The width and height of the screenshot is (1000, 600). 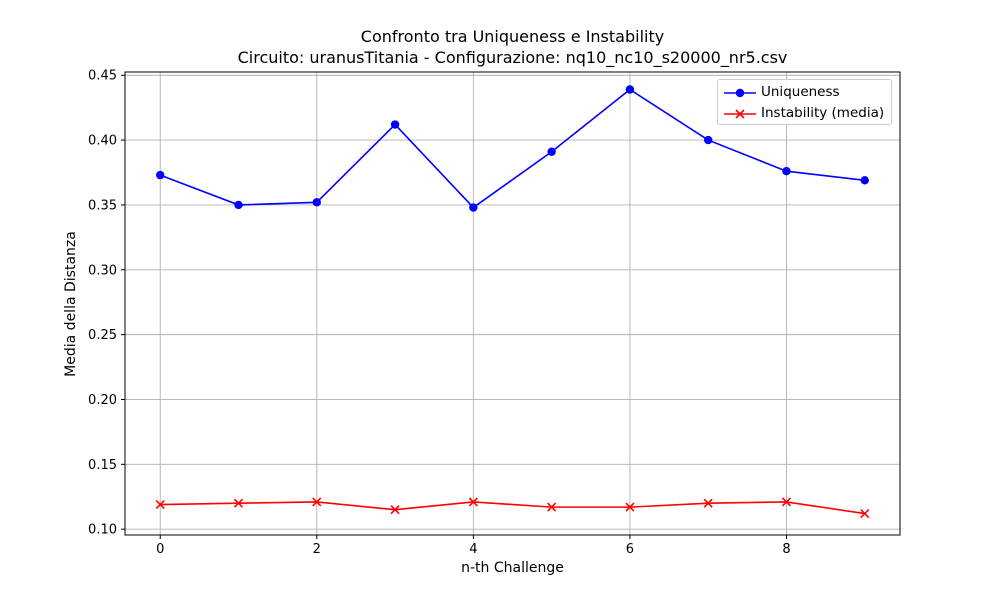 I want to click on legend-marker-x-icon, so click(x=740, y=114).